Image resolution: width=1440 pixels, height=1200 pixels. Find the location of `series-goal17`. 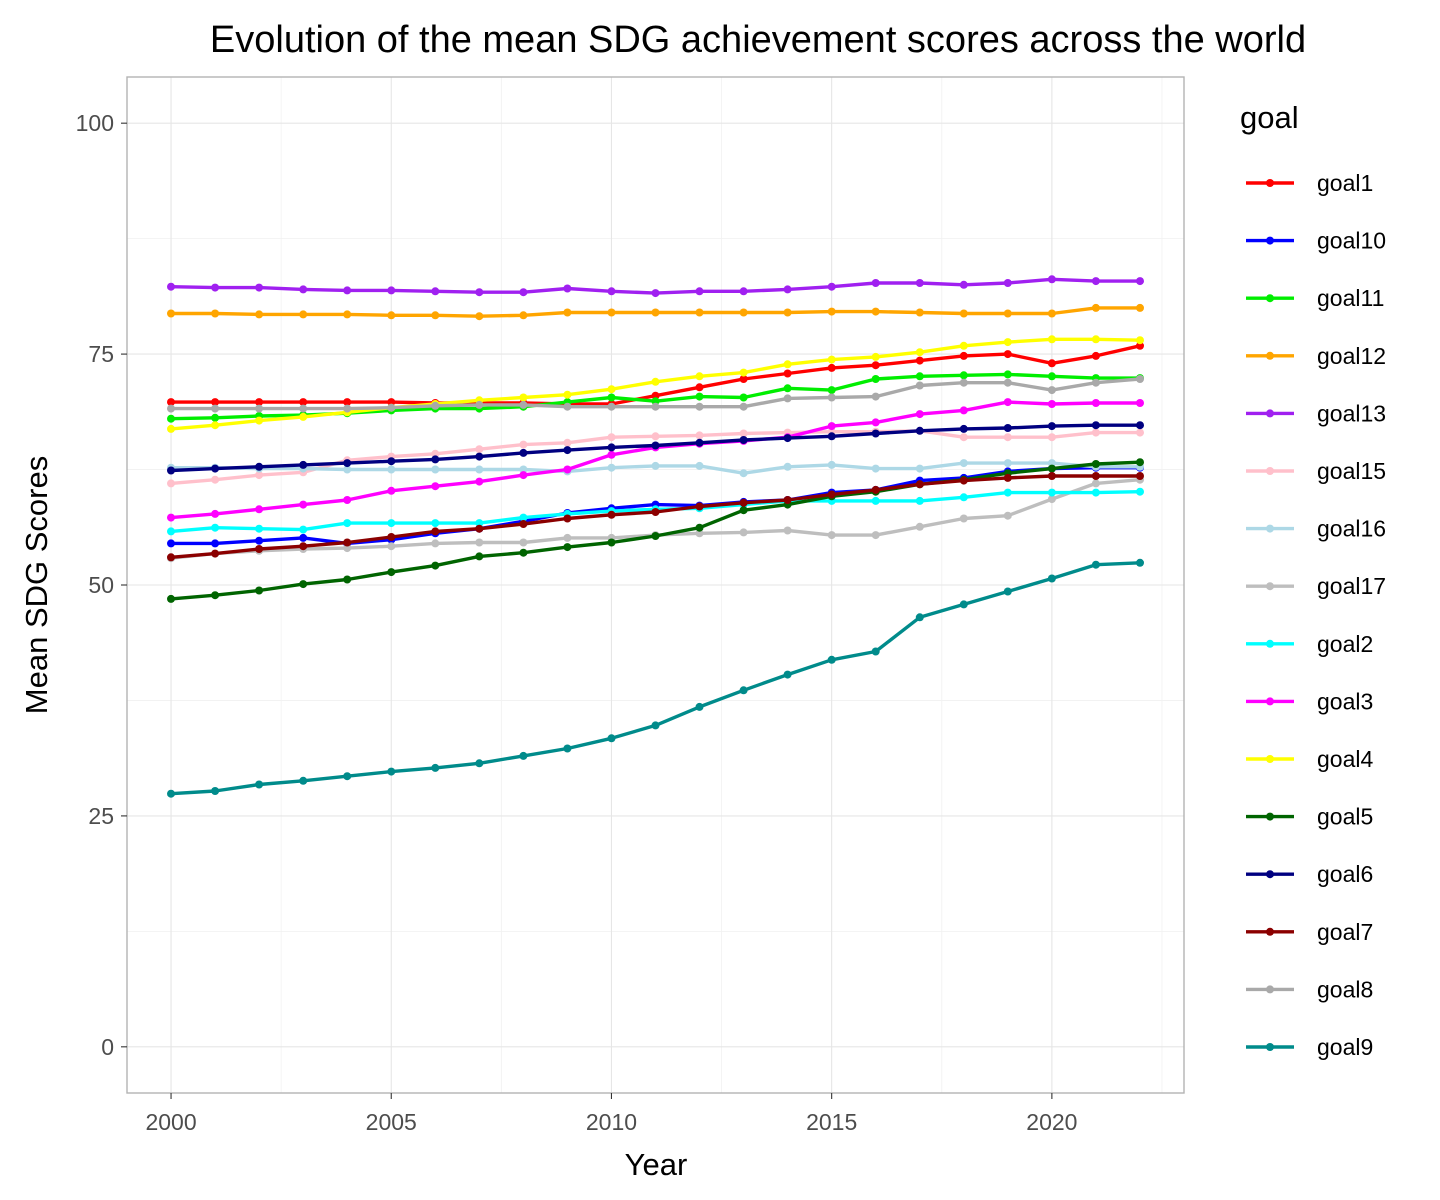

series-goal17 is located at coordinates (655, 519).